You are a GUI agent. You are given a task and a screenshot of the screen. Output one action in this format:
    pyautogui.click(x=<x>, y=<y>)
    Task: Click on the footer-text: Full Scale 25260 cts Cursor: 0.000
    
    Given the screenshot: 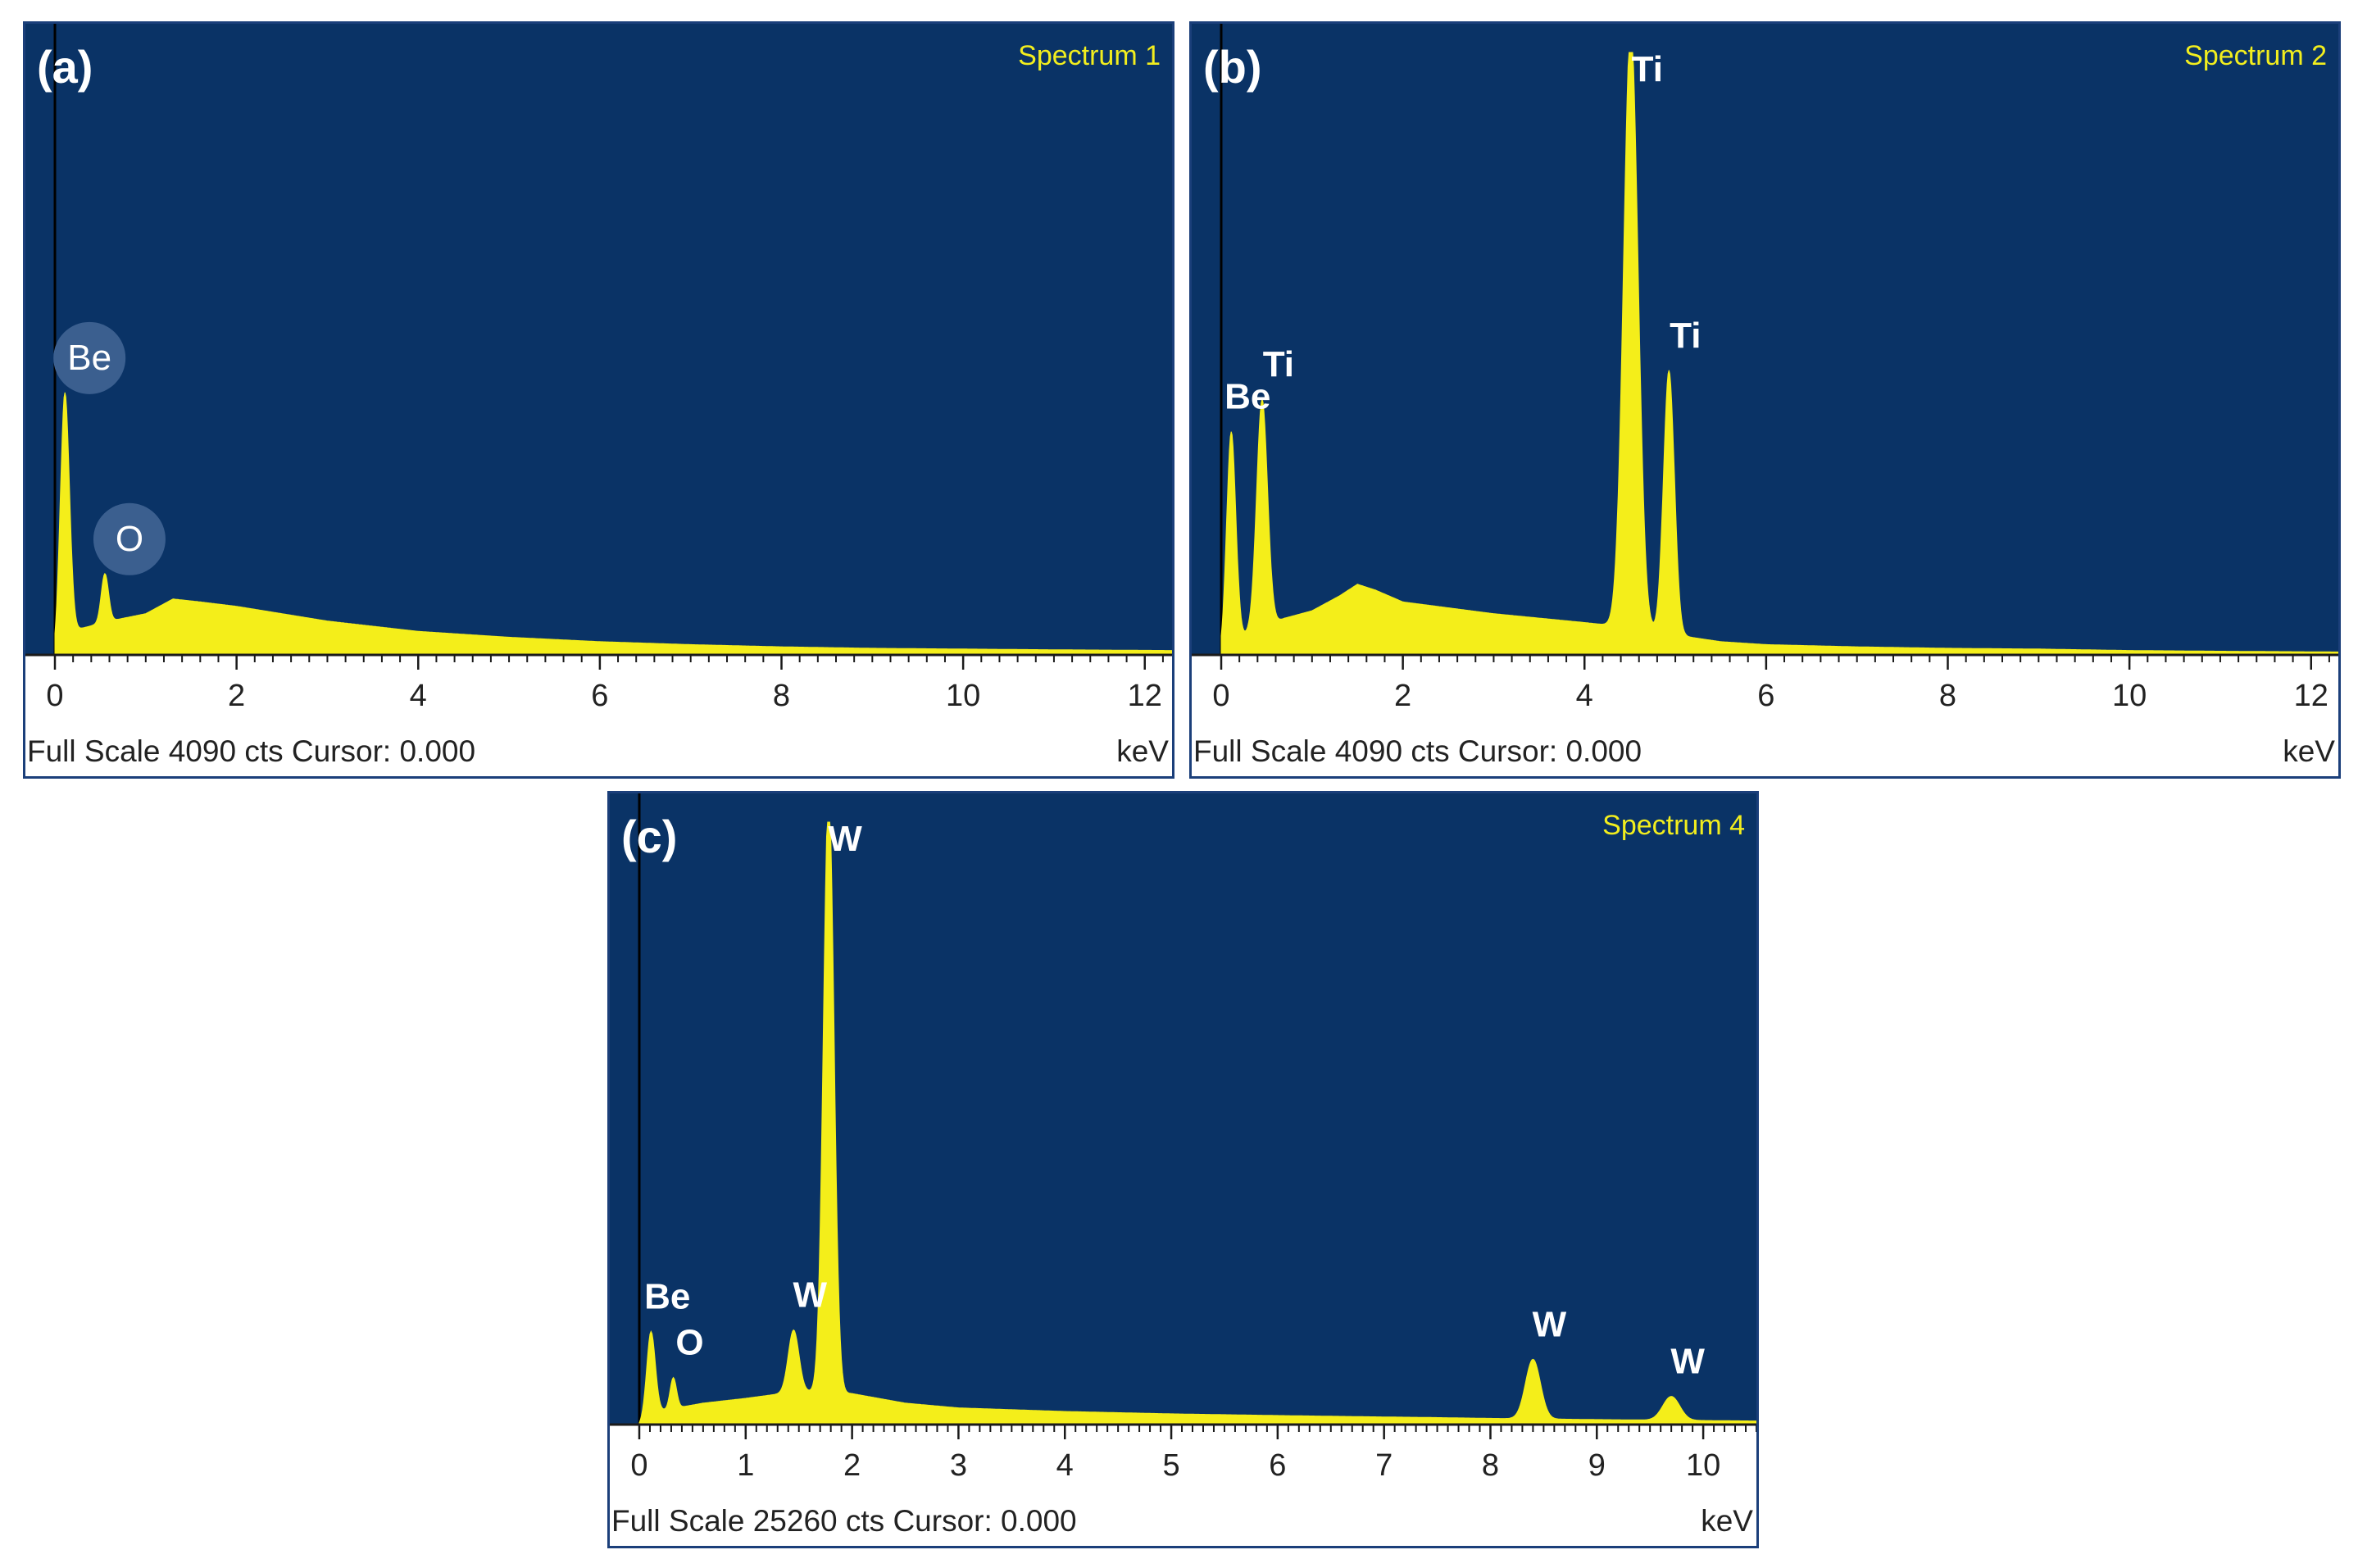 What is the action you would take?
    pyautogui.click(x=844, y=1521)
    